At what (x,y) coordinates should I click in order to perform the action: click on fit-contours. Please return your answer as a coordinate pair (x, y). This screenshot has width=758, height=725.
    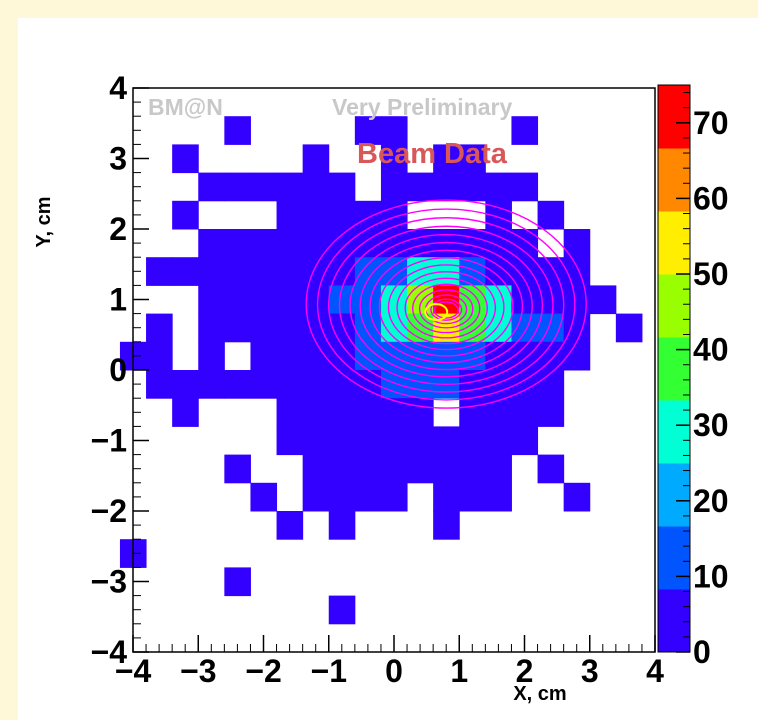
    Looking at the image, I should click on (446, 304).